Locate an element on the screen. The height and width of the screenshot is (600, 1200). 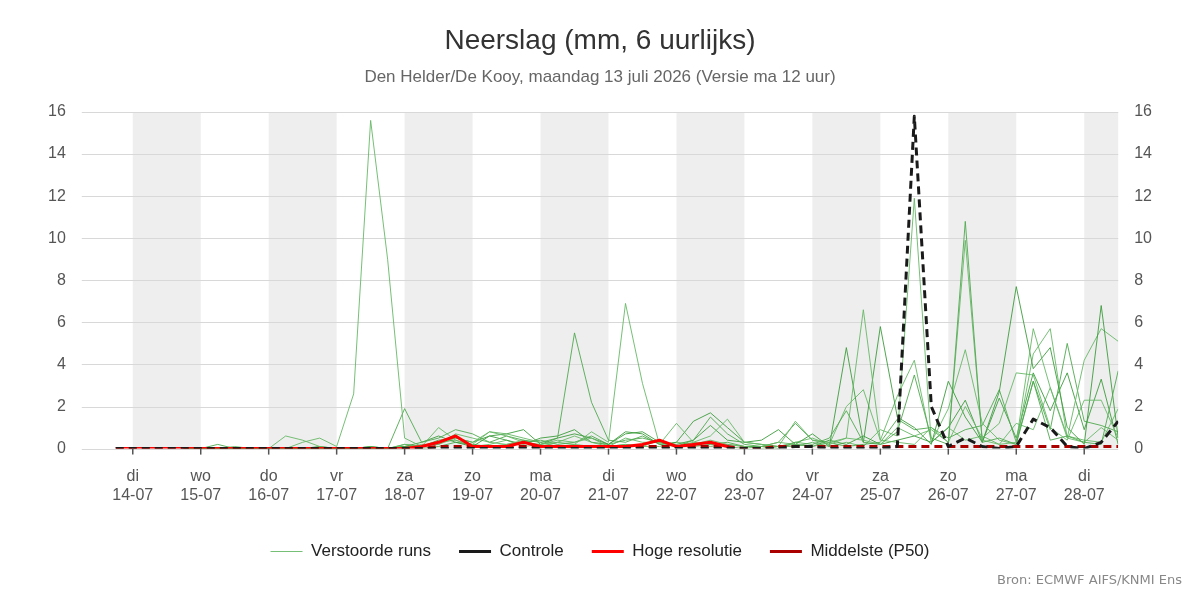
x-tick-label: do 23-07 is located at coordinates (744, 484).